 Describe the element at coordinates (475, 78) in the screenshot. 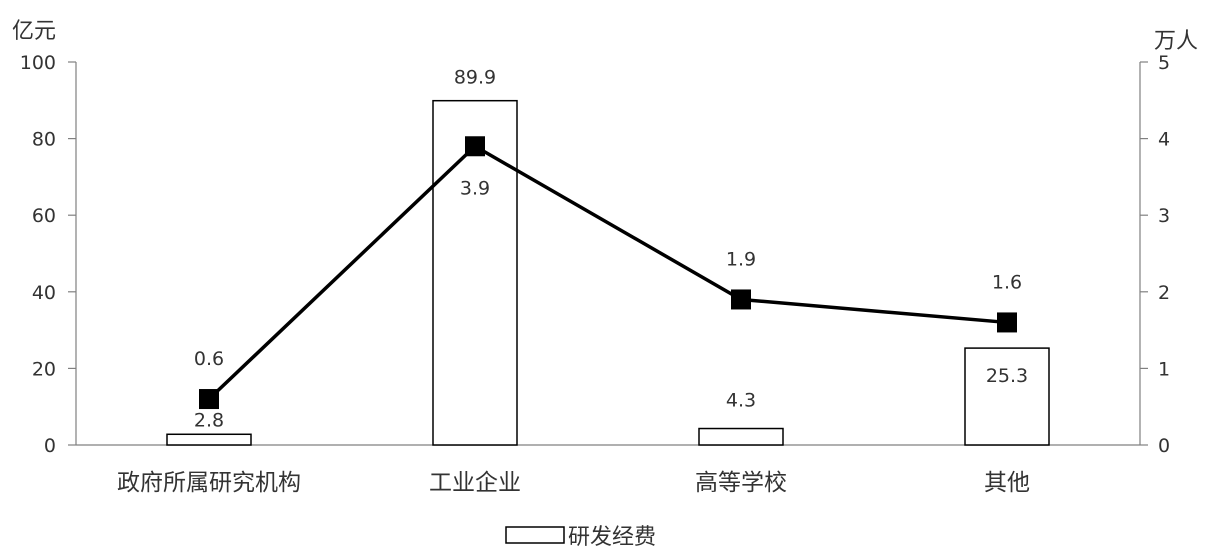

I see `bar-data-label: 89.9` at that location.